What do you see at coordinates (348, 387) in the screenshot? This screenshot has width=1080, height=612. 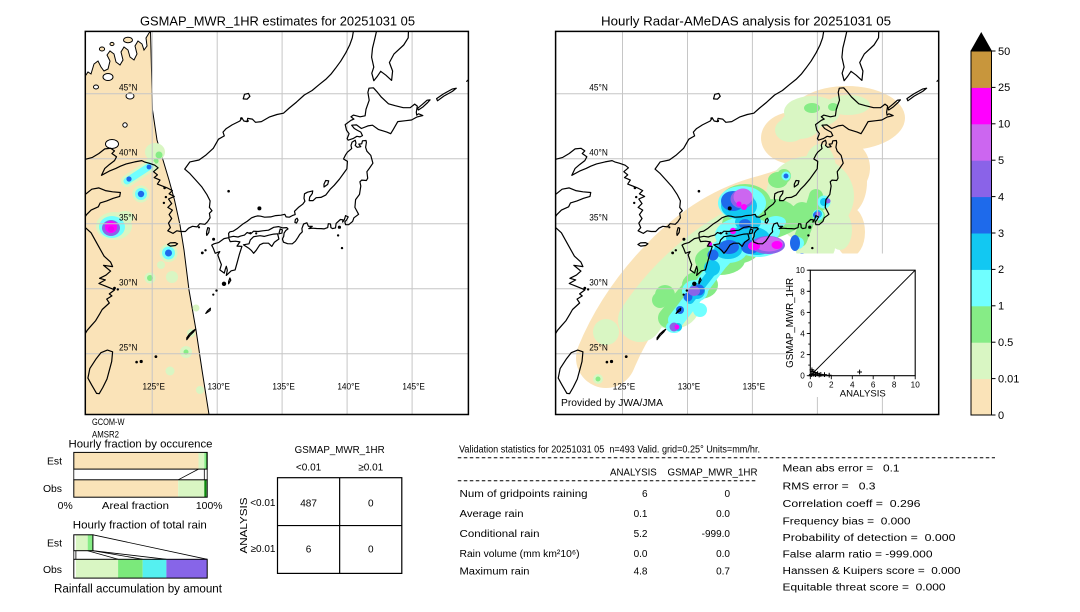 I see `svg-text: 140°E` at bounding box center [348, 387].